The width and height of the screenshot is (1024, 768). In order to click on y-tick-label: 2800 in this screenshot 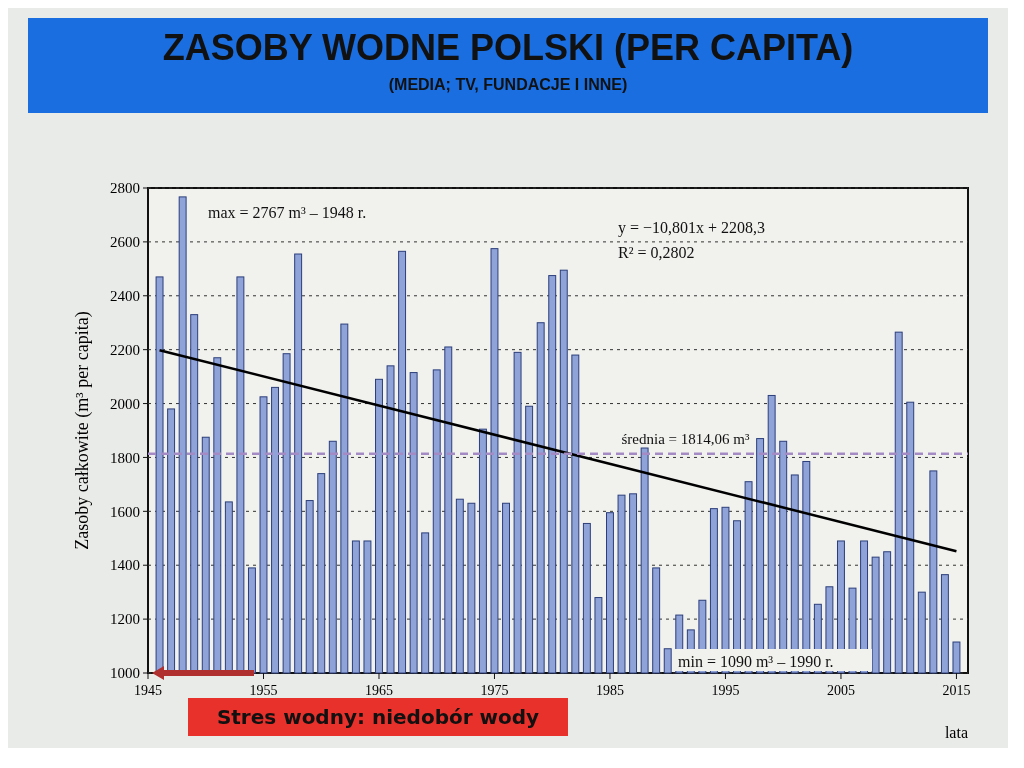, I will do `click(125, 188)`.